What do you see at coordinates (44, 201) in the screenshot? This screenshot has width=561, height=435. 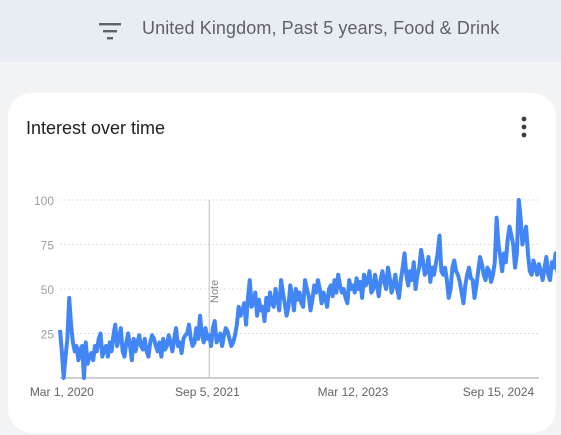 I see `y-tick-label: 100` at bounding box center [44, 201].